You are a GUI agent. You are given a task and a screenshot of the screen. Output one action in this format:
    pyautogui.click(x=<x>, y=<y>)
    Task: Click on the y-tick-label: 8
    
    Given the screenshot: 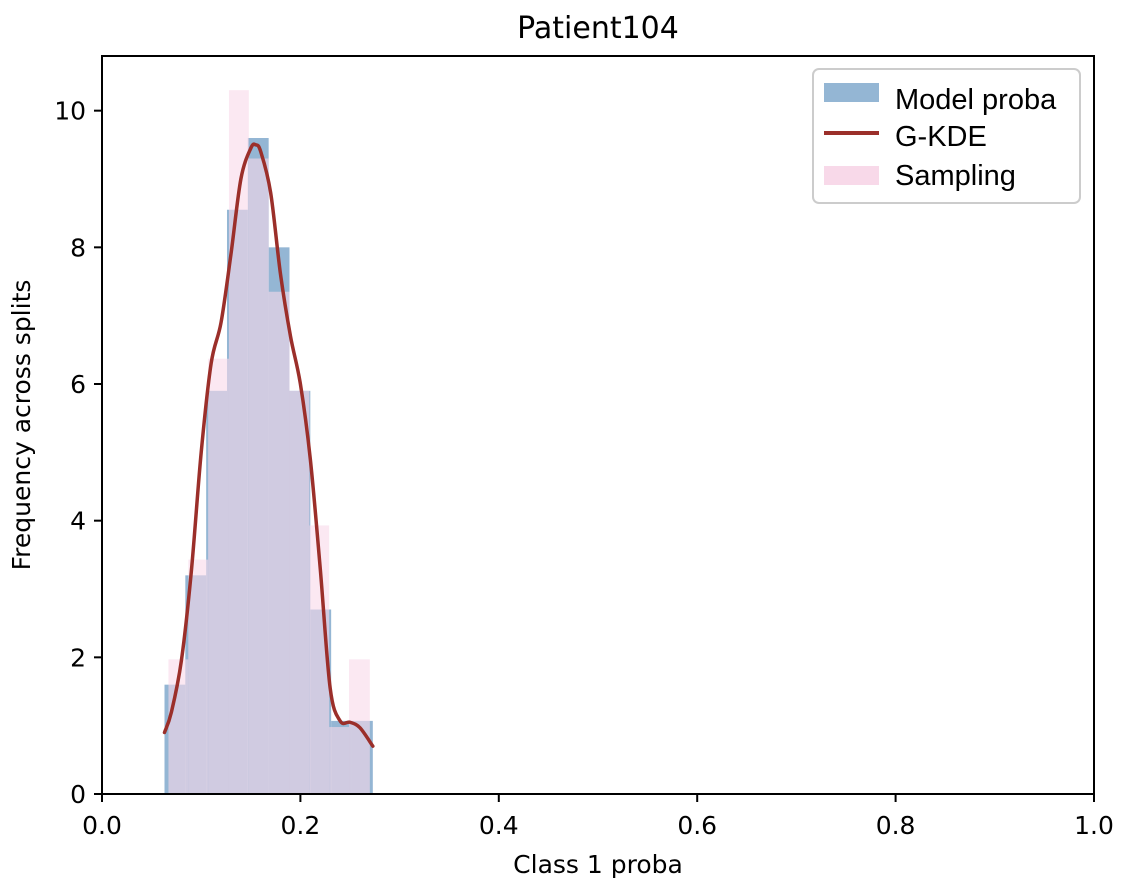 What is the action you would take?
    pyautogui.click(x=78, y=247)
    